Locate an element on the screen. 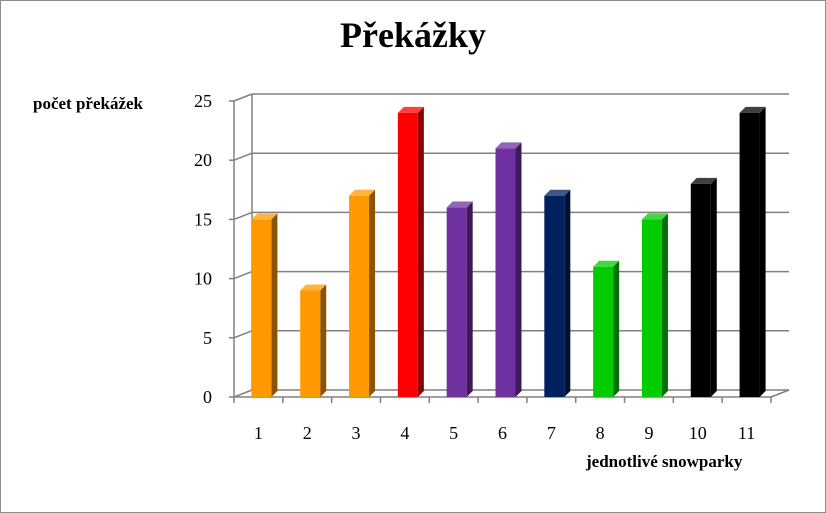 The width and height of the screenshot is (826, 513). x-tick-label: 11 is located at coordinates (746, 433).